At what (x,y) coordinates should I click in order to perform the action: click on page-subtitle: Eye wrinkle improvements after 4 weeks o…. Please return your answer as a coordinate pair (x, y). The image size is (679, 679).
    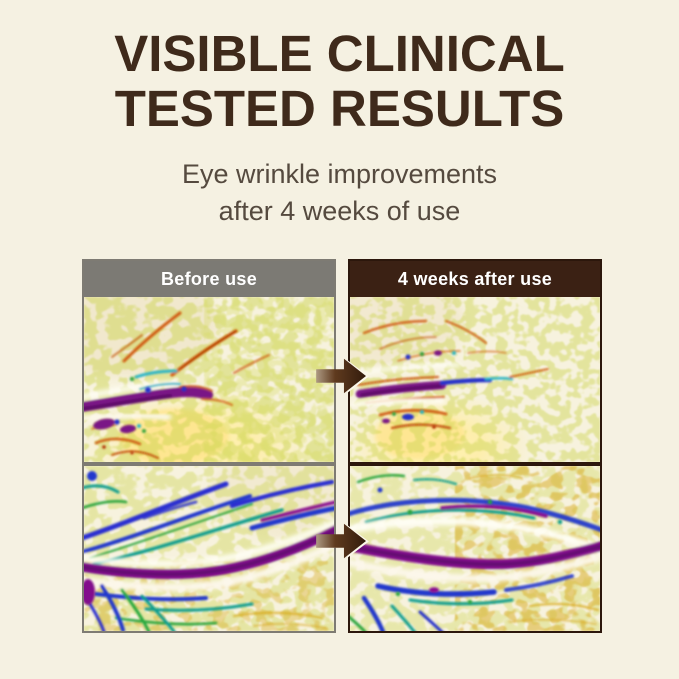
    Looking at the image, I should click on (339, 193).